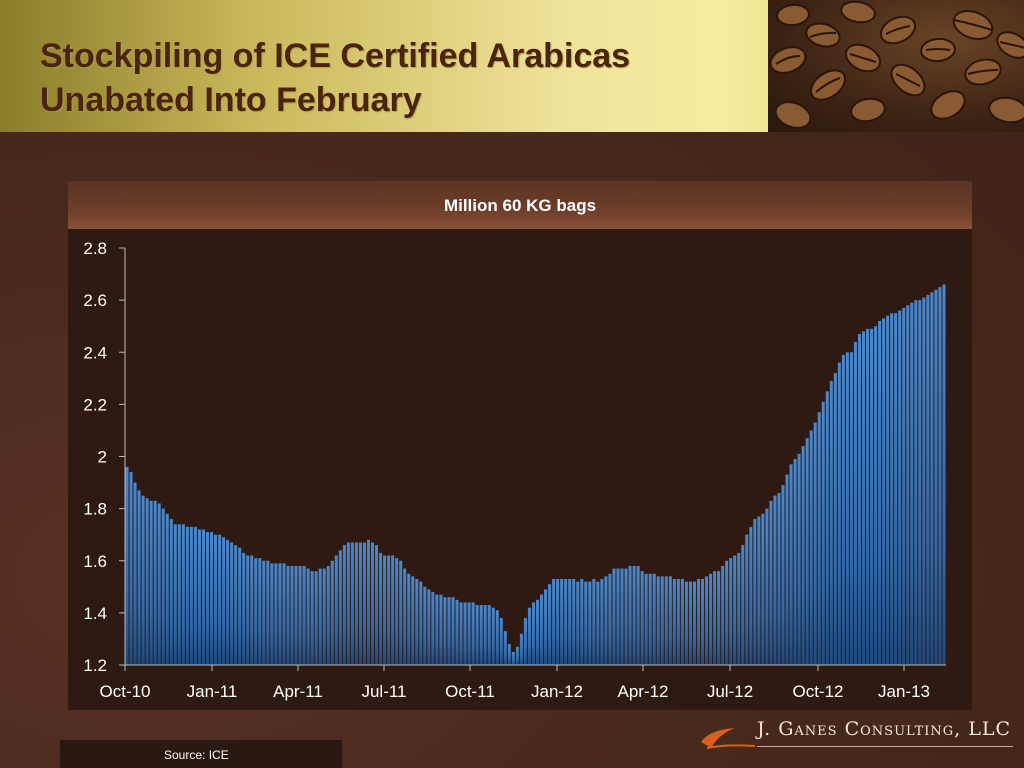 The image size is (1024, 768). What do you see at coordinates (95, 665) in the screenshot?
I see `y-tick-label: 1.2` at bounding box center [95, 665].